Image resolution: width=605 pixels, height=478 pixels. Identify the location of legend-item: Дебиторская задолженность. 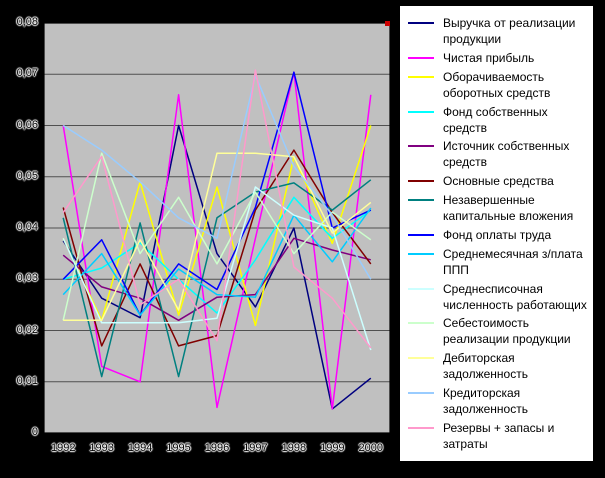
(498, 366).